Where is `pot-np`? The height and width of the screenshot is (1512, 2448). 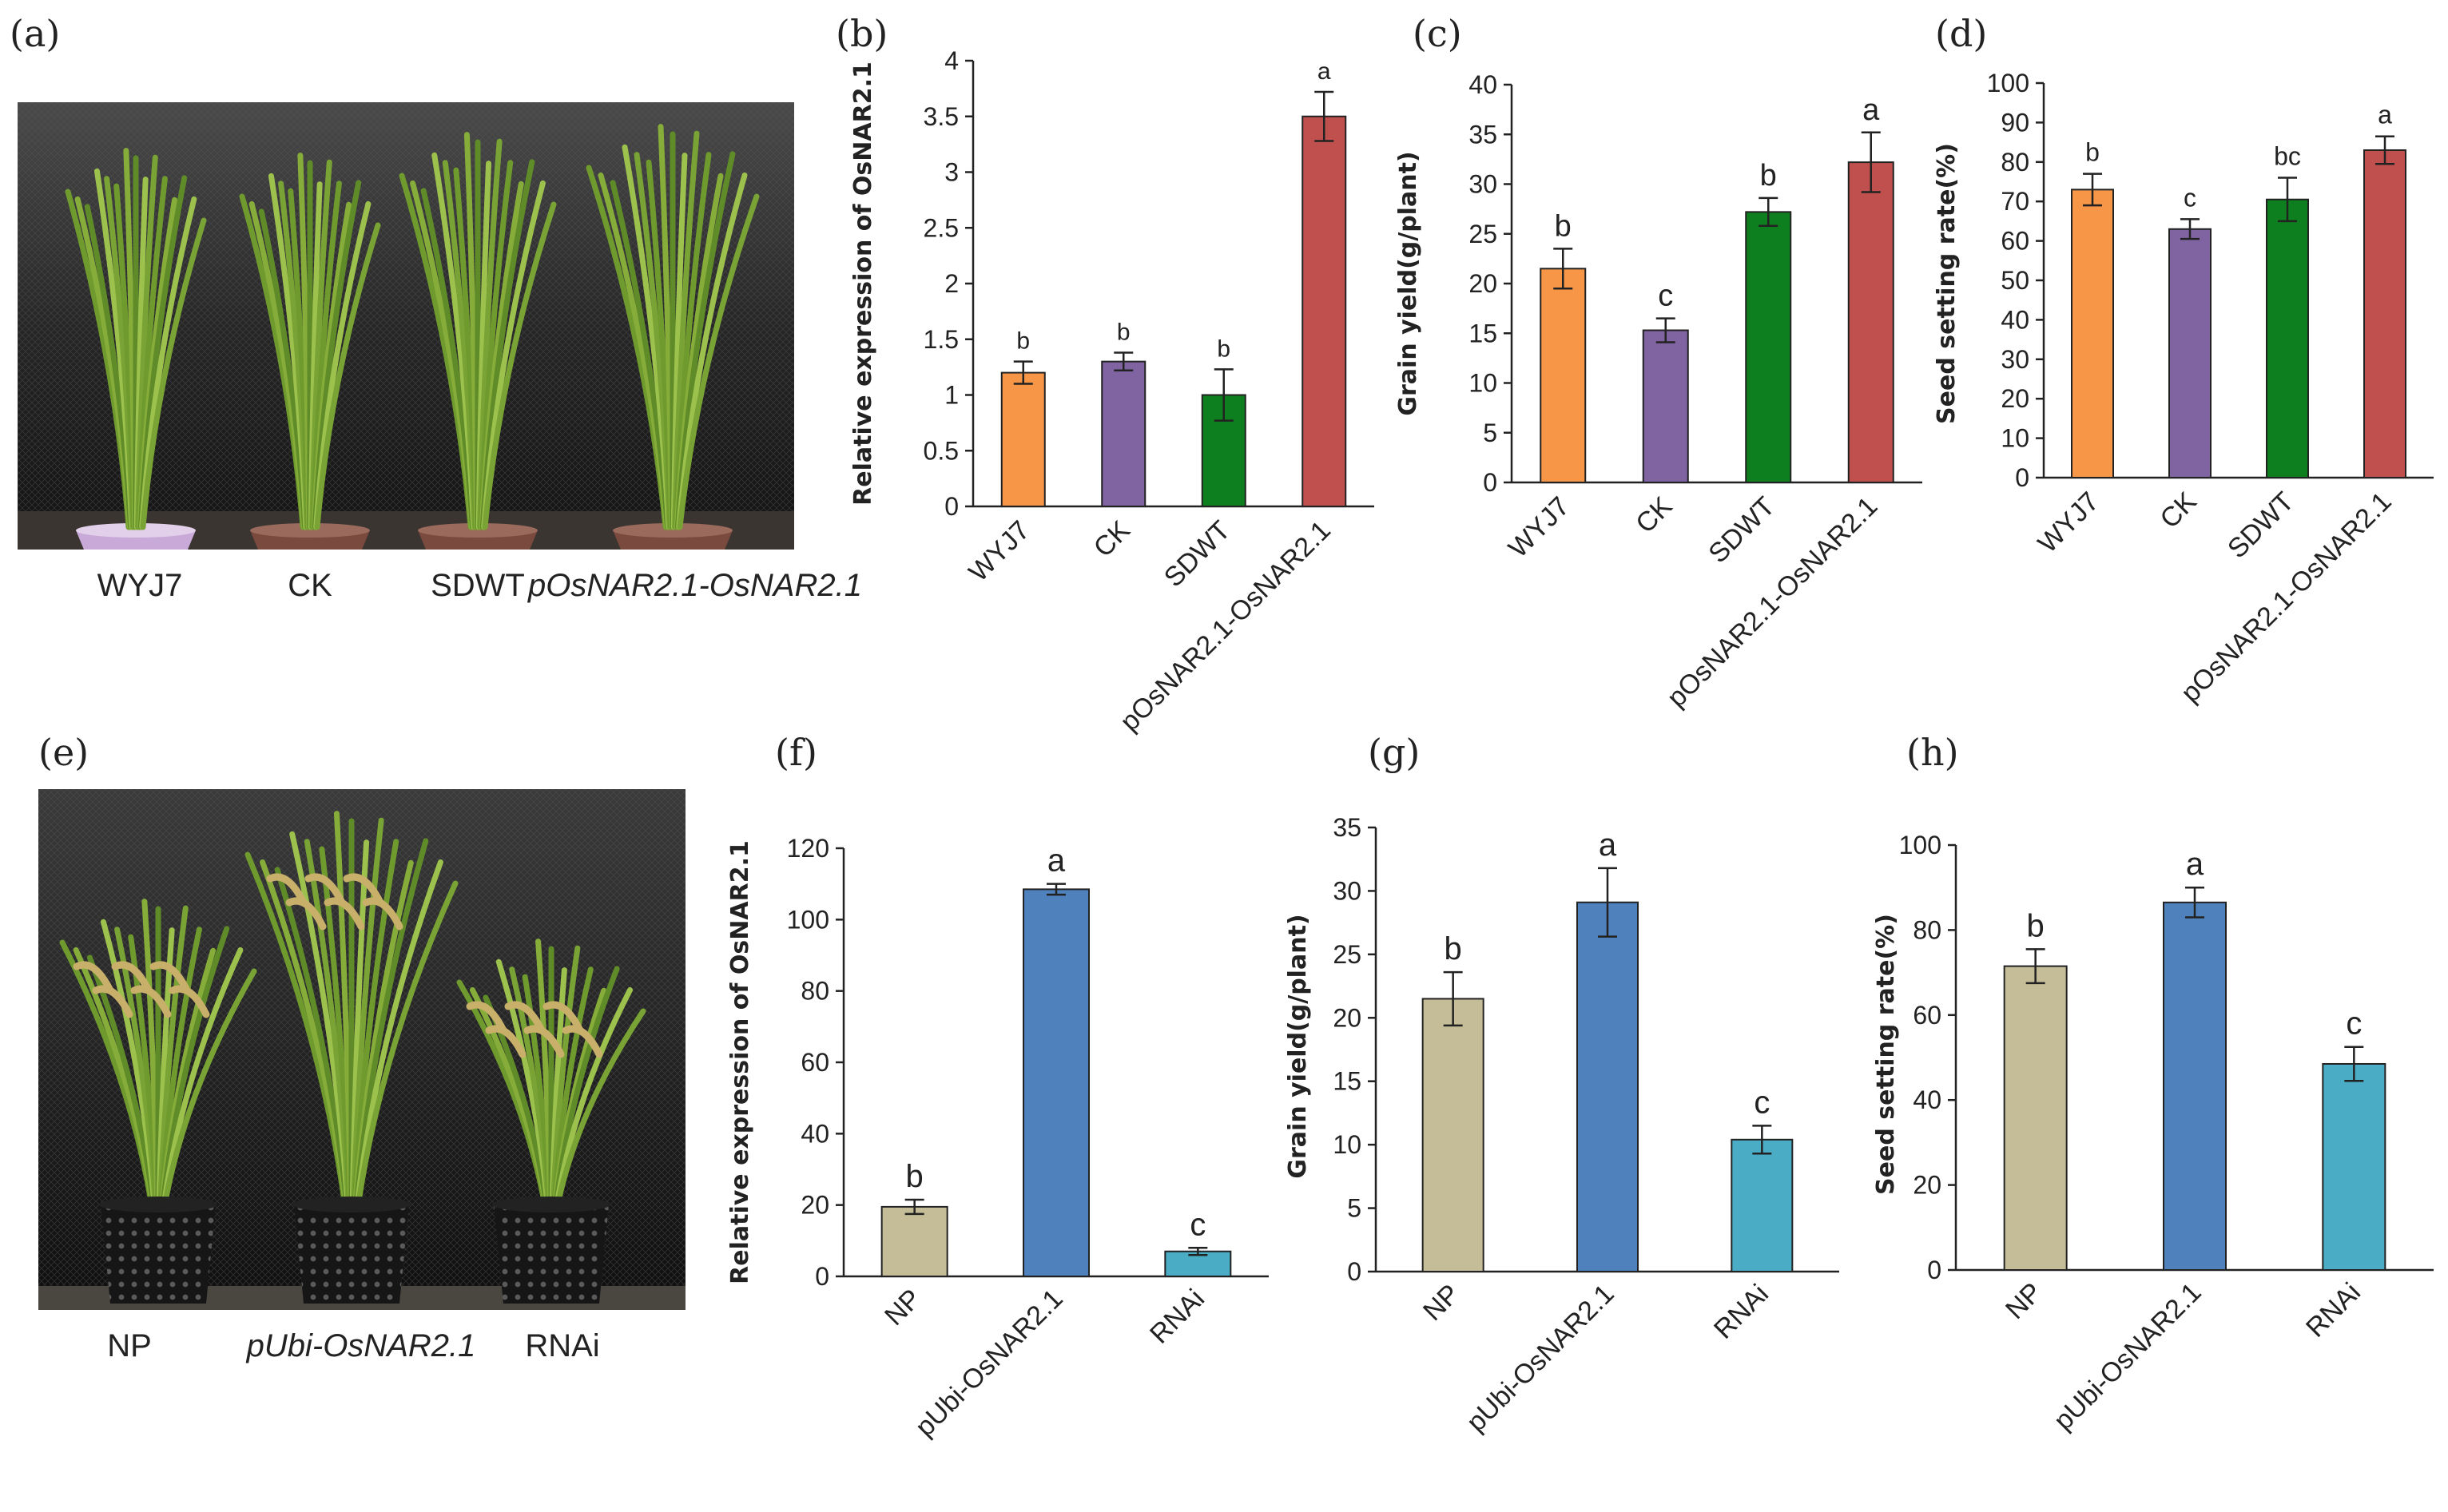 pot-np is located at coordinates (158, 1254).